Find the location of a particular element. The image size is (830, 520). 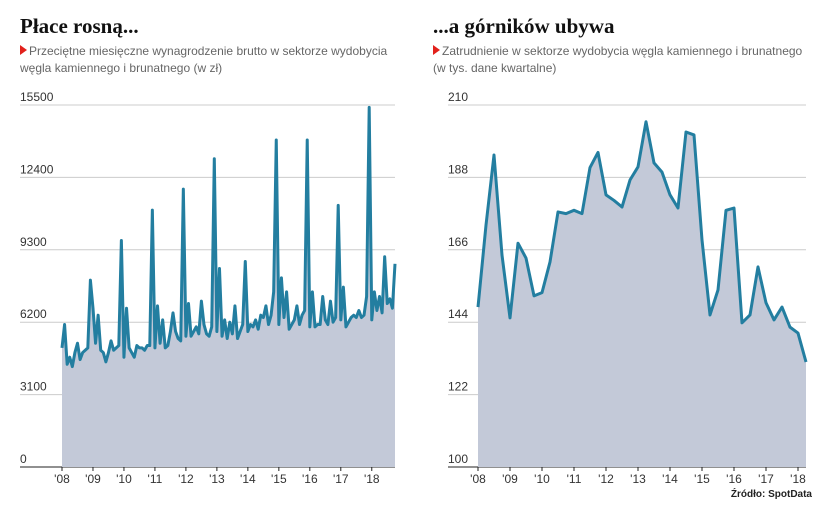

y-tick-label: 100 is located at coordinates (458, 459).